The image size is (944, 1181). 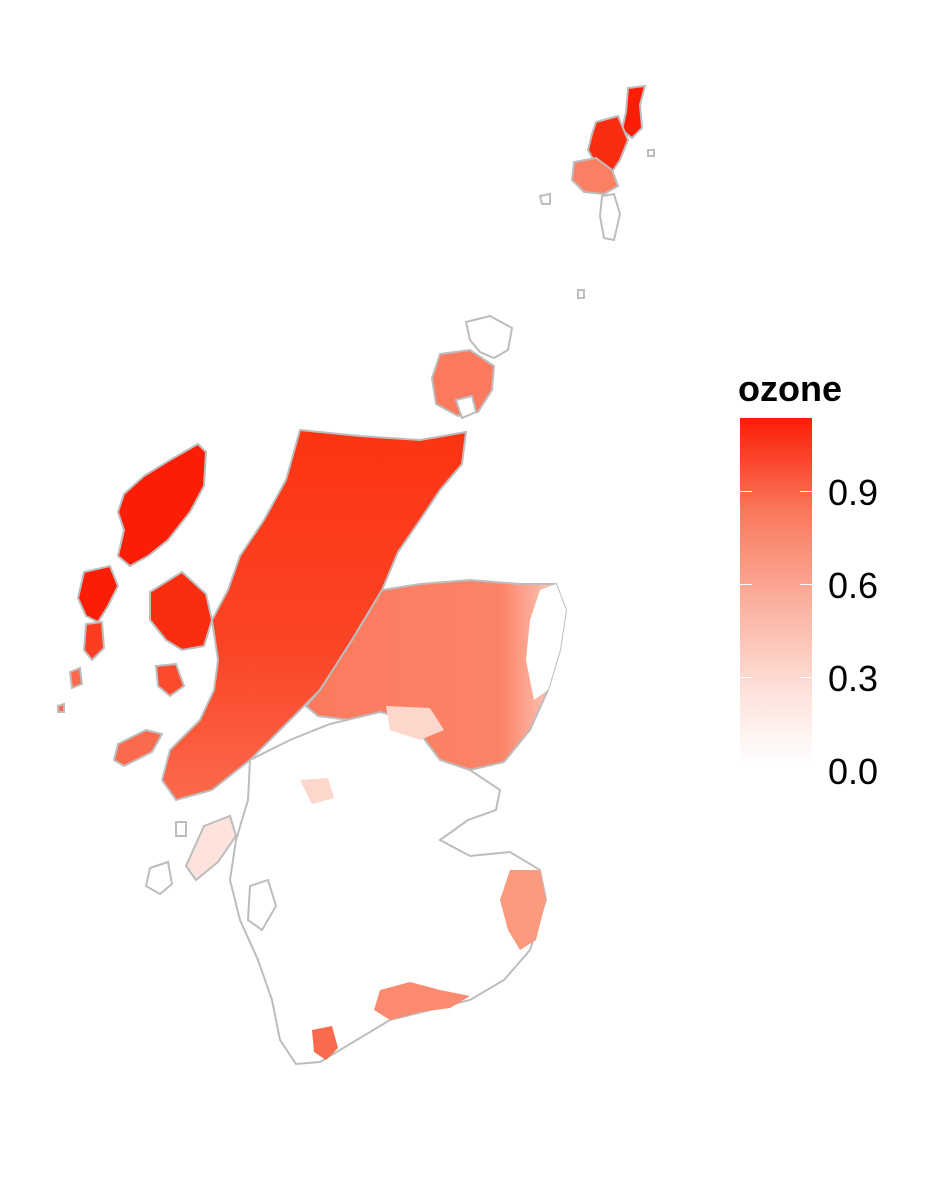 What do you see at coordinates (776, 591) in the screenshot?
I see `legend-color-bar` at bounding box center [776, 591].